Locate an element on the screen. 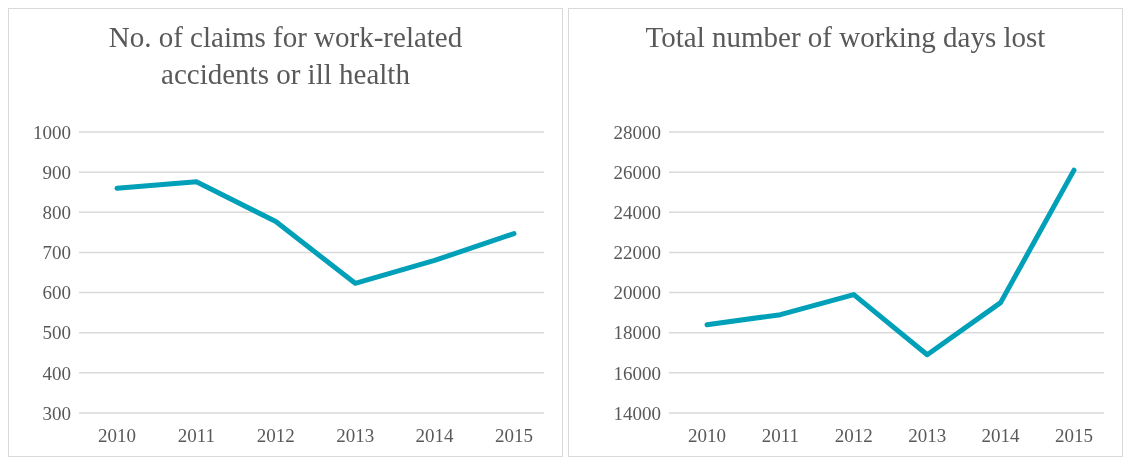 This screenshot has height=457, width=1143. y-tick-label: 400 is located at coordinates (56, 373).